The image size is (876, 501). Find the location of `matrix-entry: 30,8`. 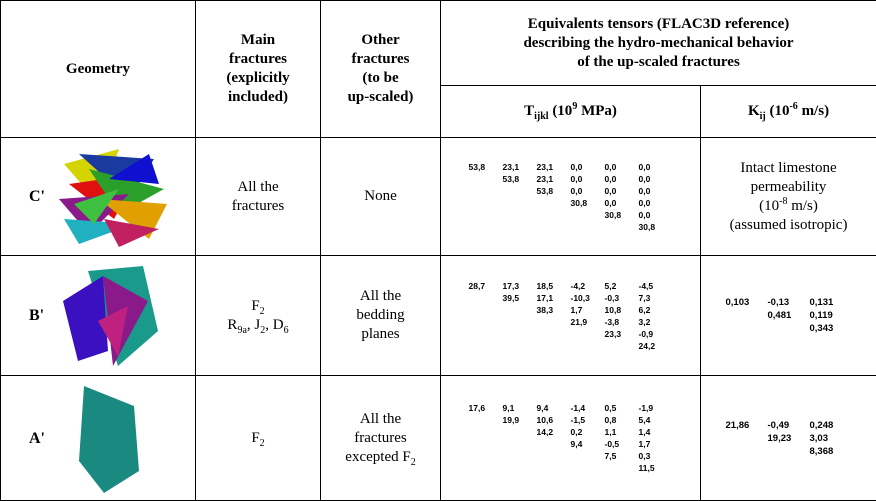

matrix-entry: 30,8 is located at coordinates (622, 215).